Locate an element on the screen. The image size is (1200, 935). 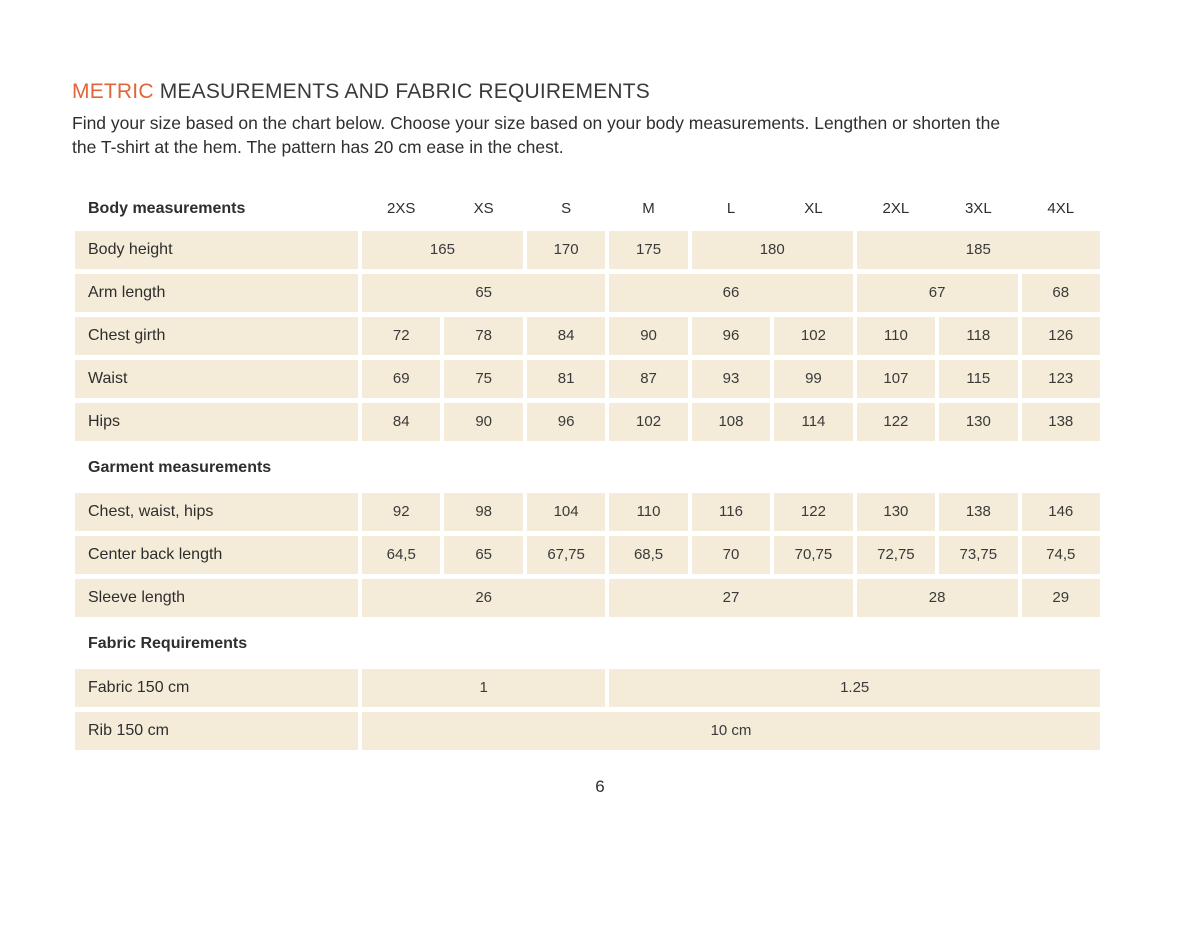
row-rib-150cm: Rib 150 cm 10 cm is located at coordinates (587, 731).